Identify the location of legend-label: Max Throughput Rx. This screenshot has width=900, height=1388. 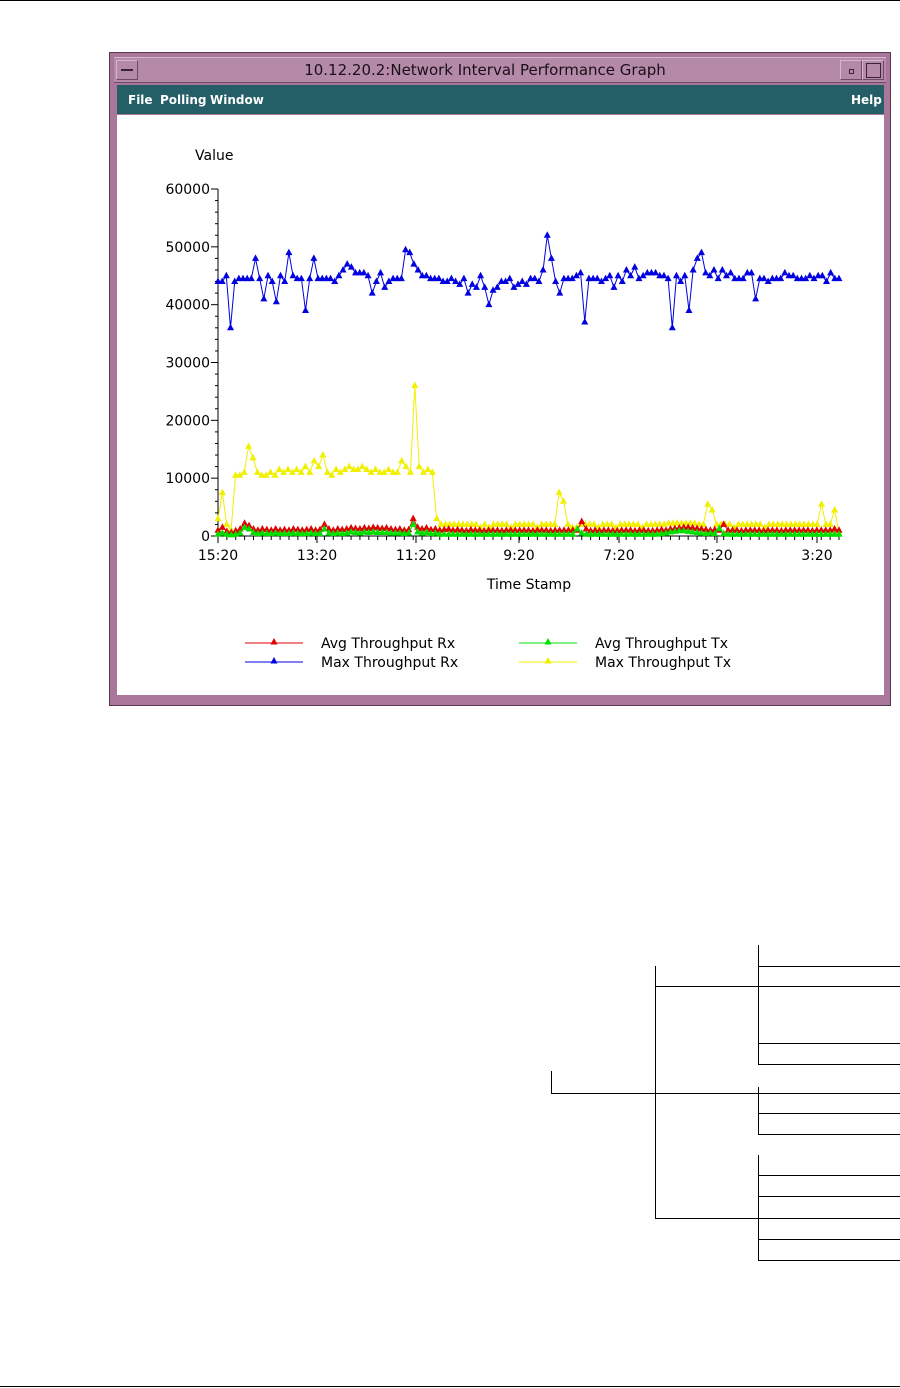
(389, 663).